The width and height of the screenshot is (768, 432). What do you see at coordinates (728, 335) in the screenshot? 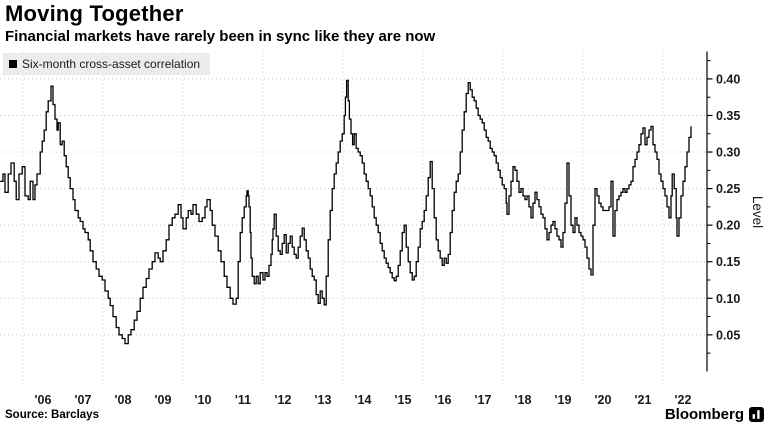
I see `y-tick-label: 0.05` at bounding box center [728, 335].